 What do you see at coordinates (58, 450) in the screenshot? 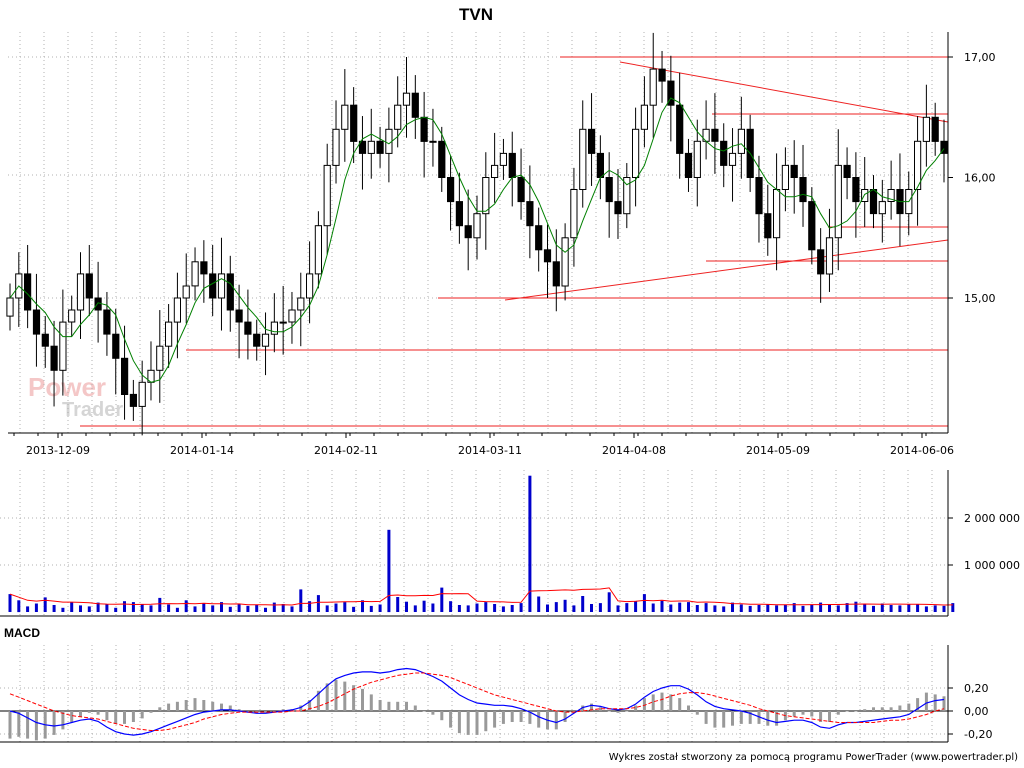
I see `x-tick-label: 2013-12-09` at bounding box center [58, 450].